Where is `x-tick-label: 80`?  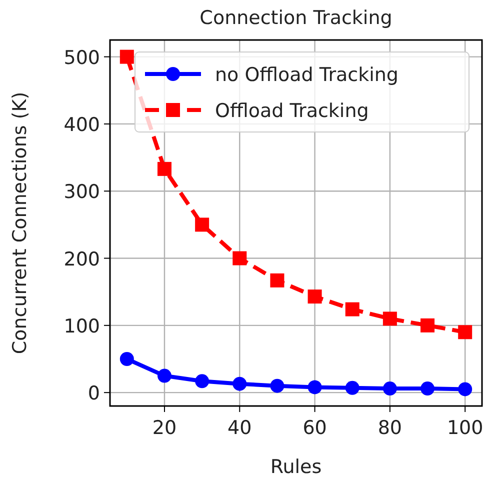
x-tick-label: 80 is located at coordinates (390, 428).